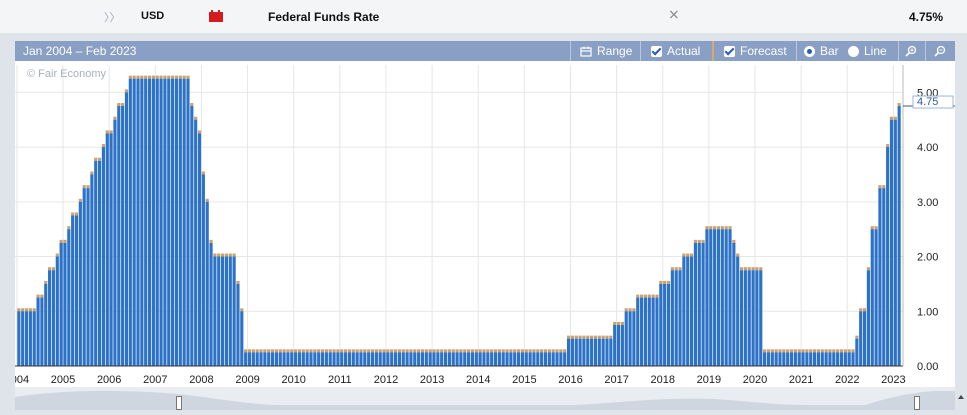 The width and height of the screenshot is (967, 415). I want to click on close-icon: ⨯, so click(674, 14).